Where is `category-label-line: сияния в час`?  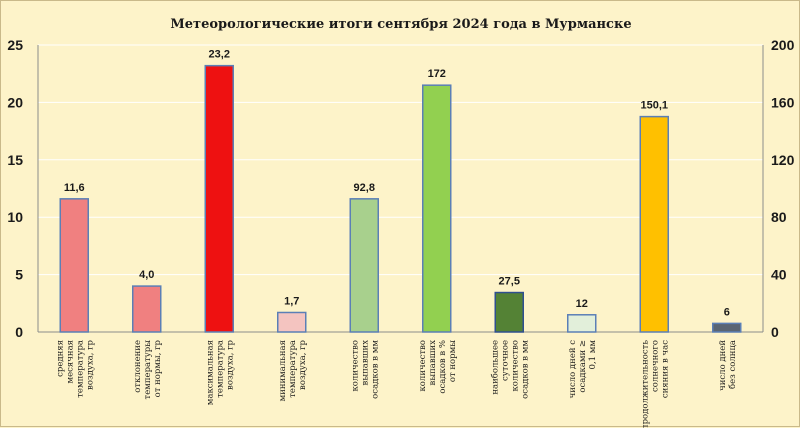 category-label-line: сияния в час is located at coordinates (665, 369).